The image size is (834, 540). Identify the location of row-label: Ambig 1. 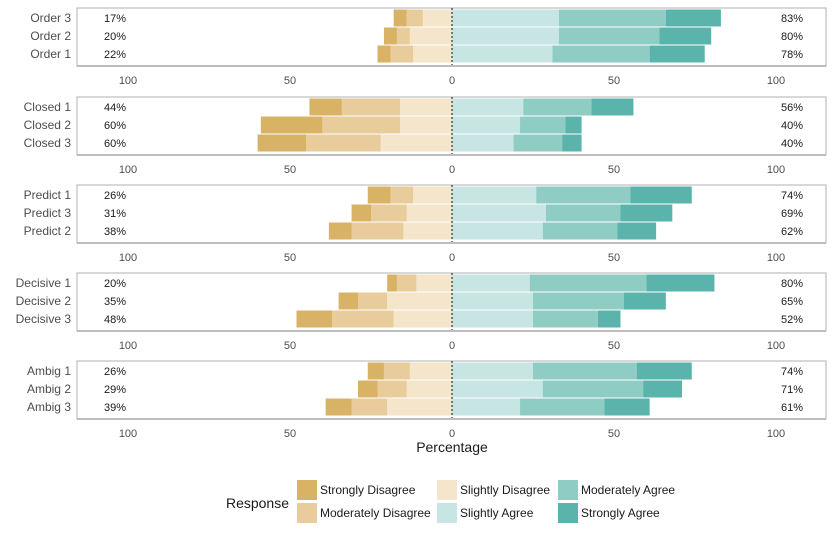
(49, 371).